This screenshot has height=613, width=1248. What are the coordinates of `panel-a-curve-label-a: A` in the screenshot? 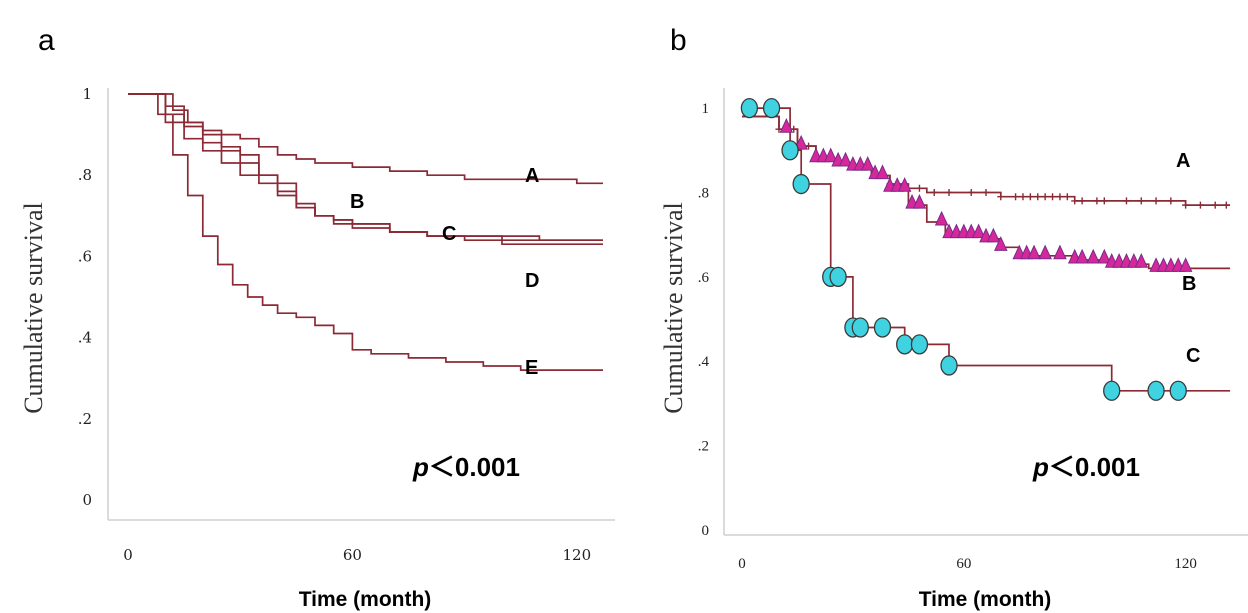 It's located at (532, 176).